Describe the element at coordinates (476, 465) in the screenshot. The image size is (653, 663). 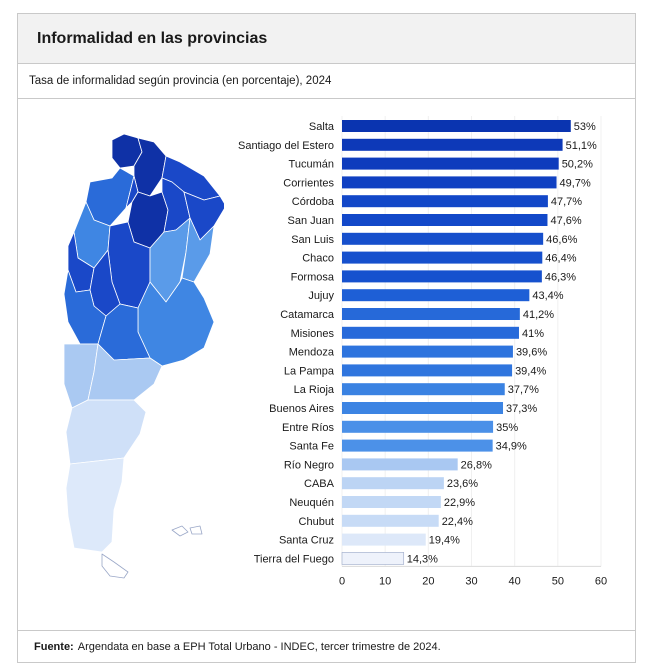
I see `bar-value-label: 26,8%` at that location.